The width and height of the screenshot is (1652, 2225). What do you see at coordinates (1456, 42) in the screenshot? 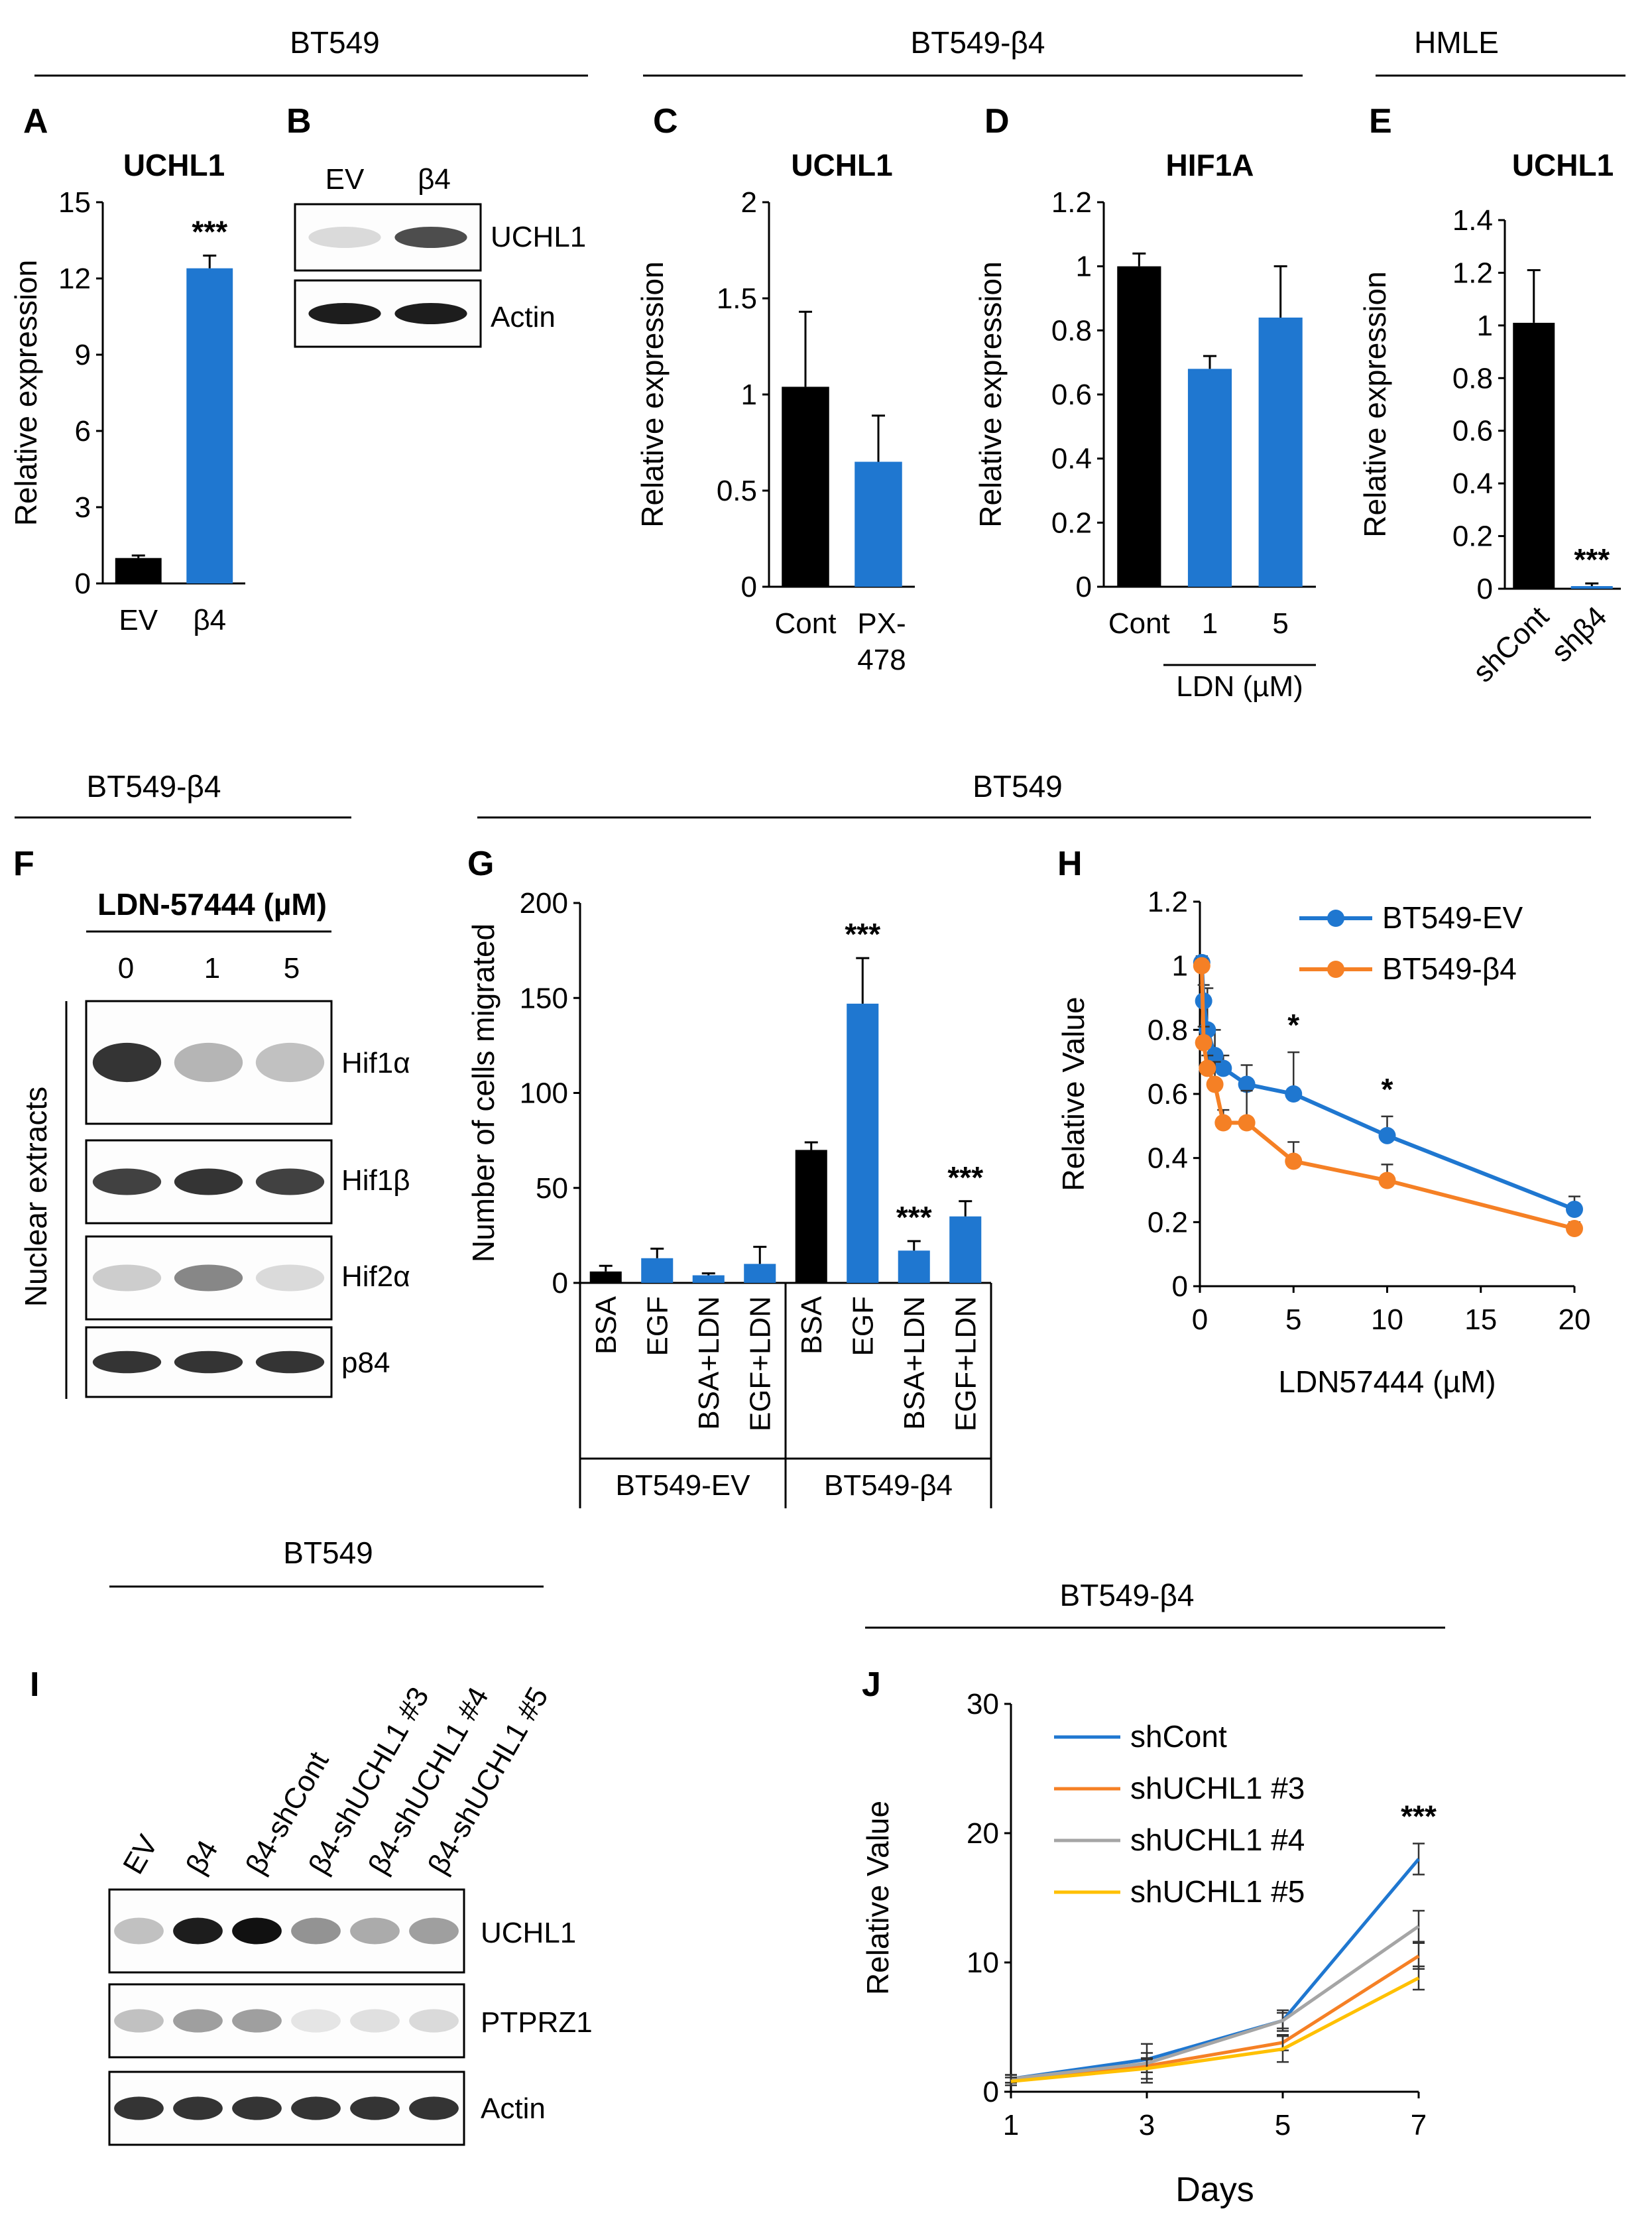
I see `header-hmle: HMLE` at bounding box center [1456, 42].